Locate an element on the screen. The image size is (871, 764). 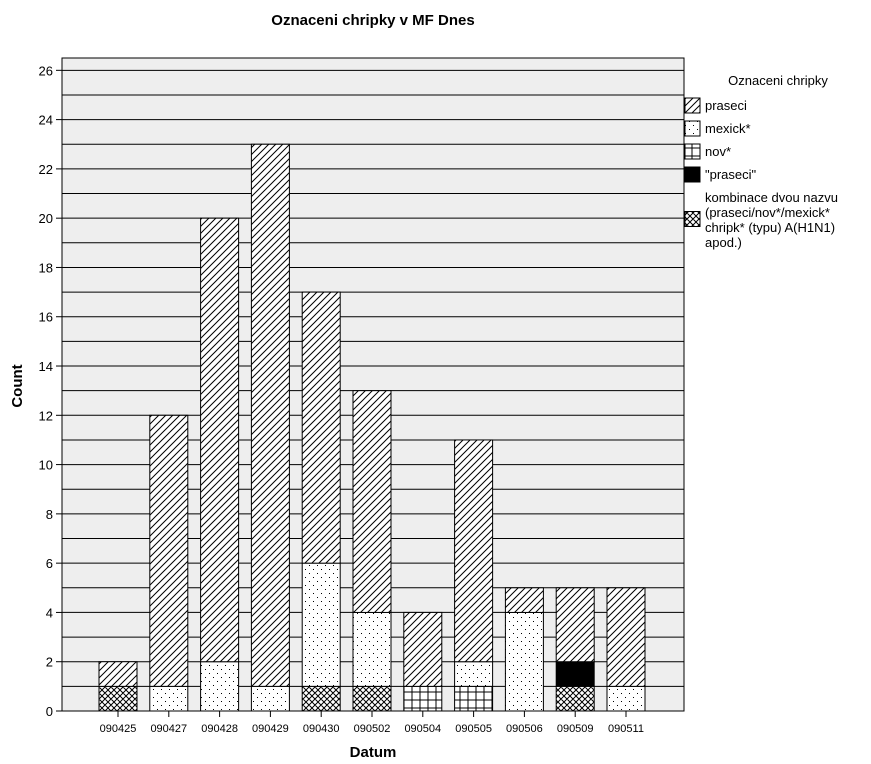
legend-label-line: chripk* (typu) A(H1N1) is located at coordinates (770, 227).